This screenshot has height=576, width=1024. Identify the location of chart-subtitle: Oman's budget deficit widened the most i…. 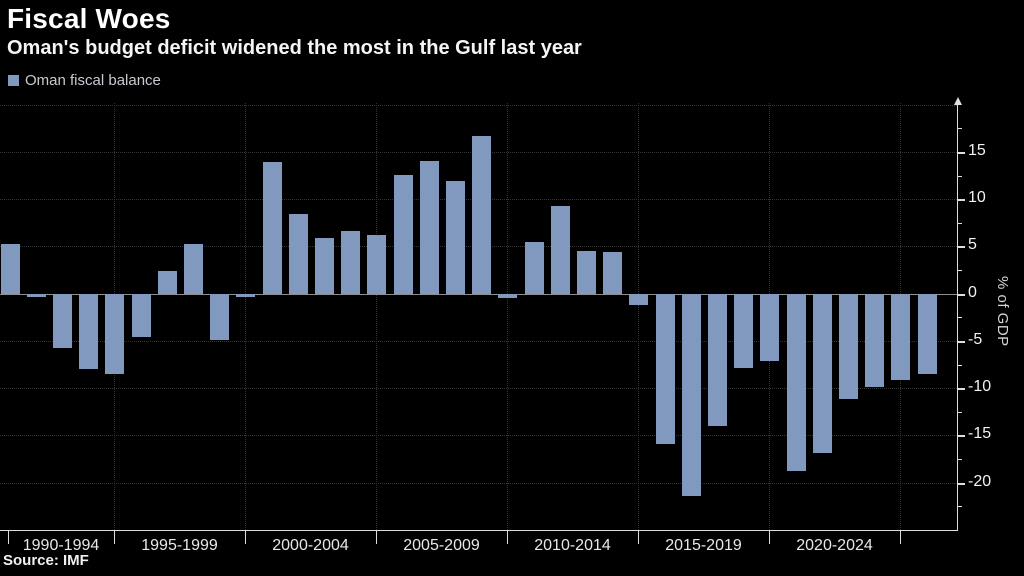
(294, 48).